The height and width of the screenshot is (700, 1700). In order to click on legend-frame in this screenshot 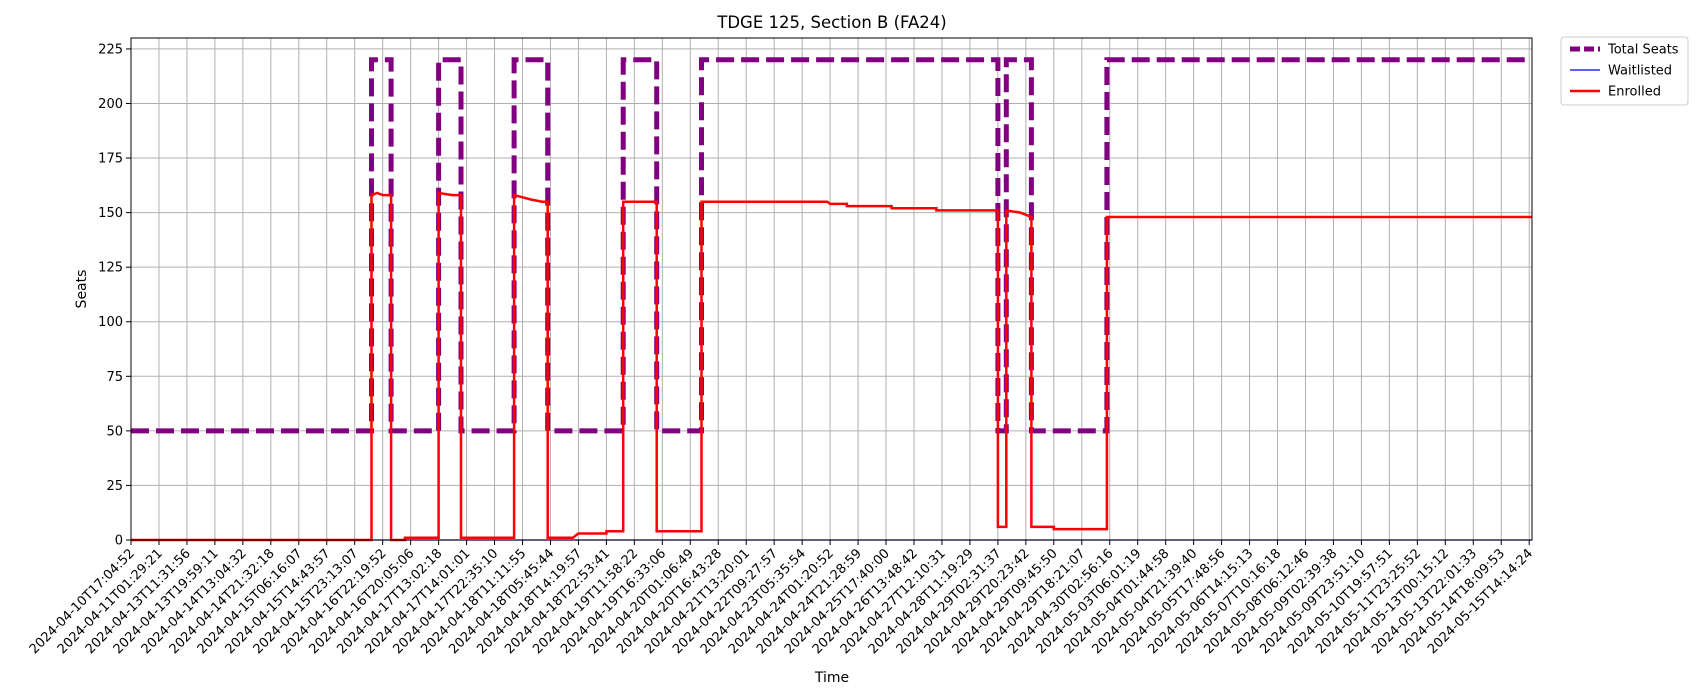, I will do `click(1624, 71)`.